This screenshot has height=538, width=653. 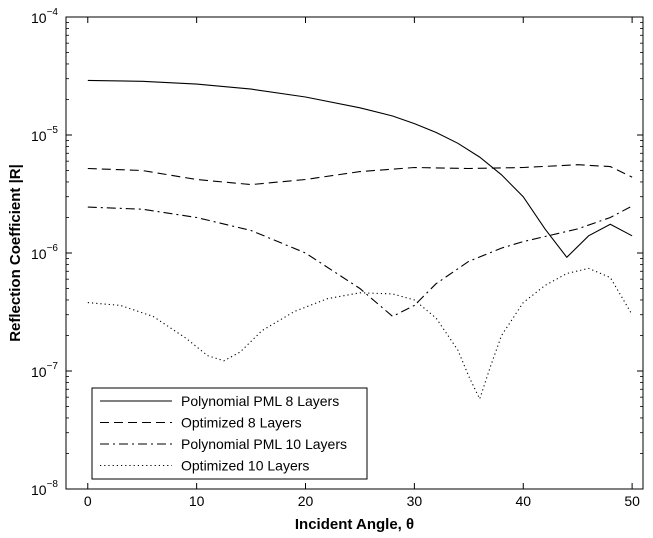 I want to click on x-tick-label: 10, so click(x=197, y=501).